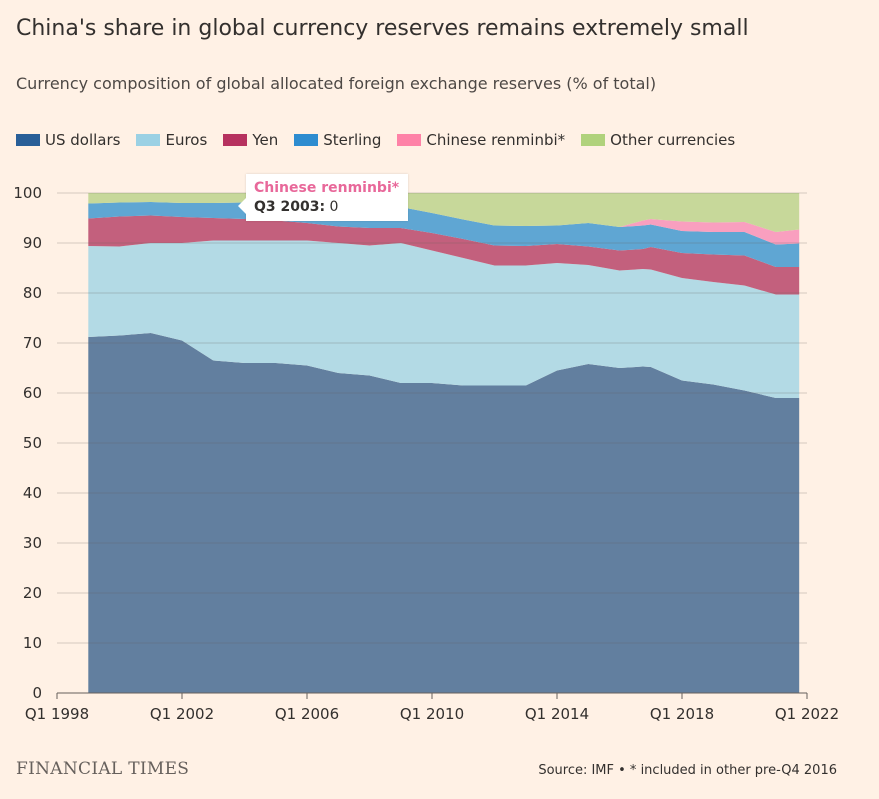 This screenshot has width=879, height=799. Describe the element at coordinates (557, 714) in the screenshot. I see `x-tick-label: Q1 2014` at that location.